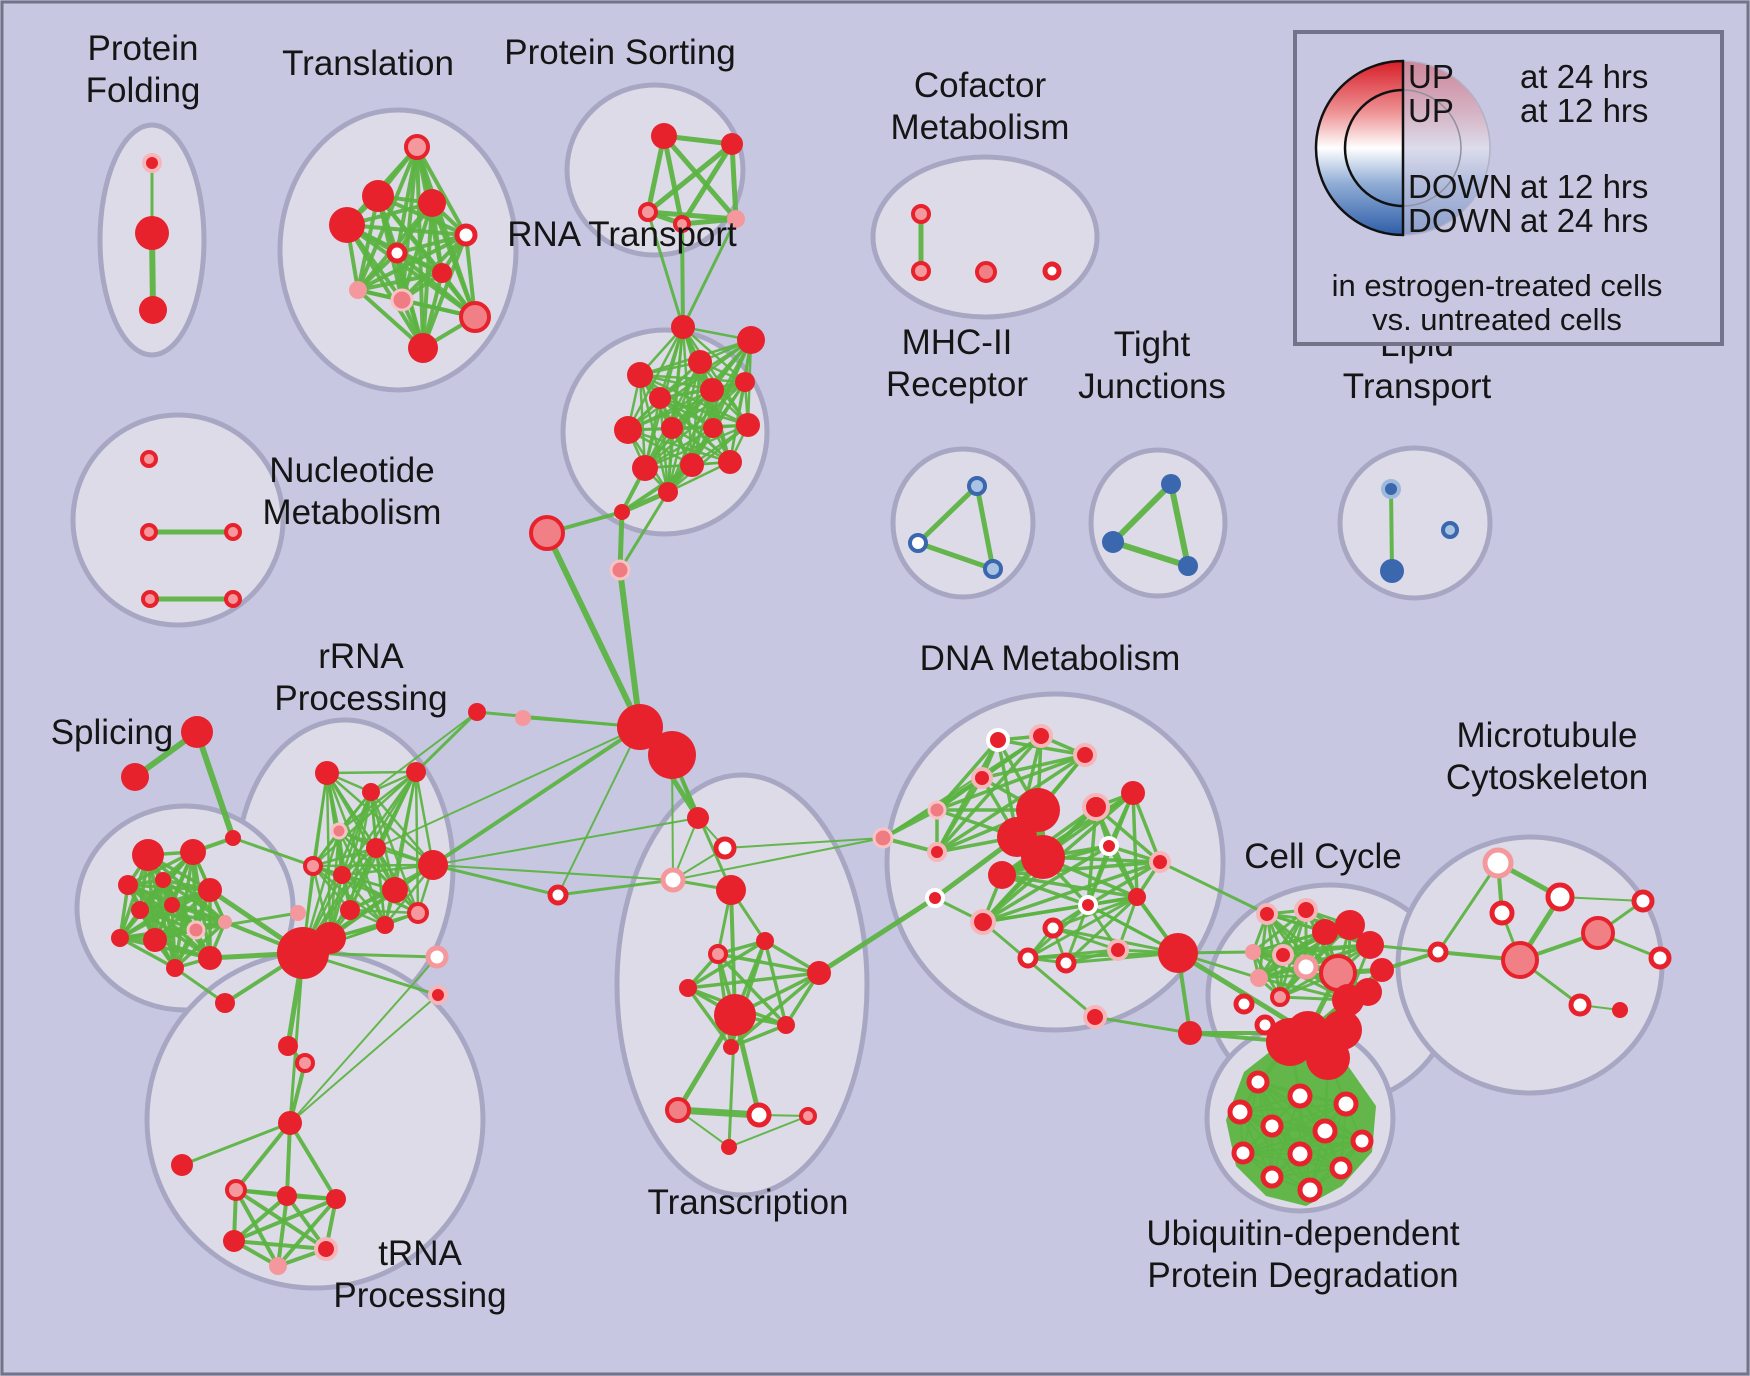 This screenshot has width=1750, height=1376. What do you see at coordinates (1283, 955) in the screenshot?
I see `gene-node-cc7` at bounding box center [1283, 955].